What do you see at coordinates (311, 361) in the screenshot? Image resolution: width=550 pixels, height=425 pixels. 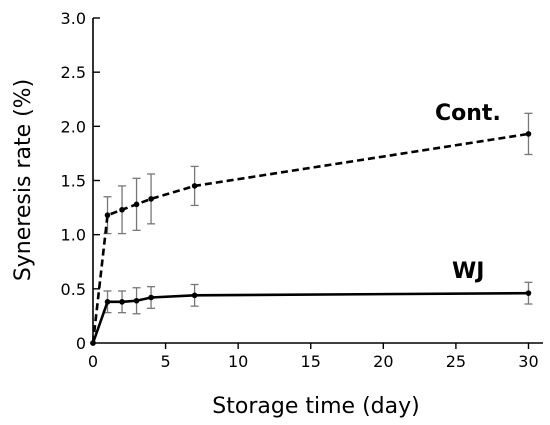 I see `x-tick-label: 15` at bounding box center [311, 361].